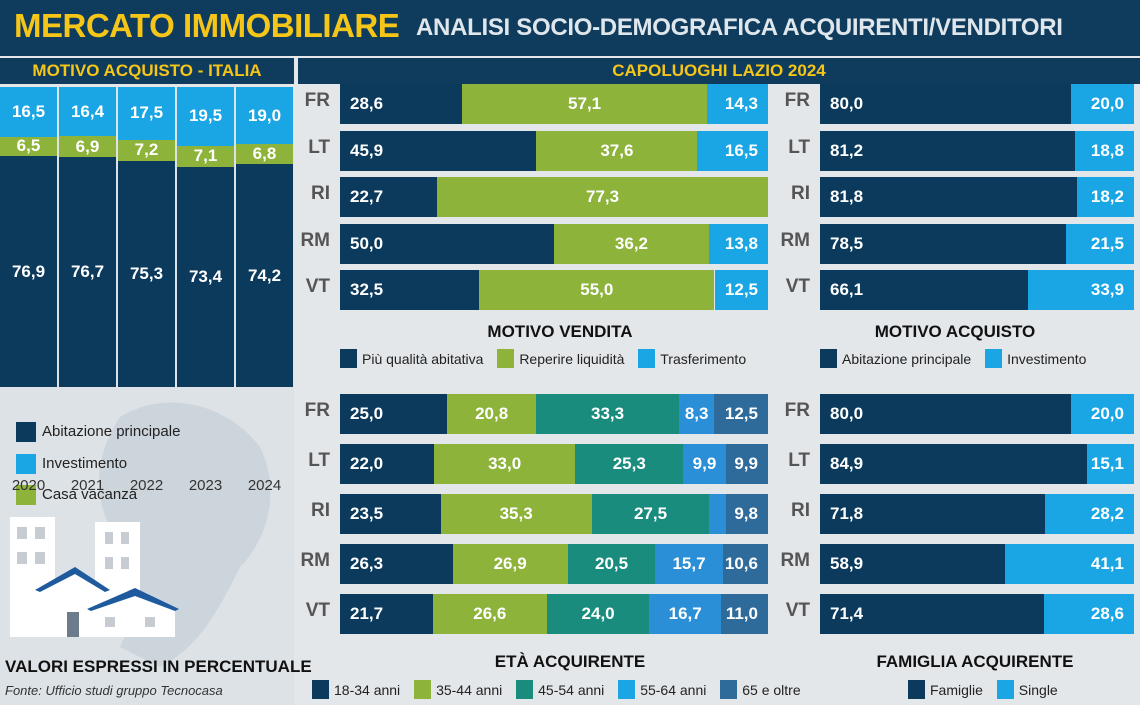 Image resolution: width=1140 pixels, height=705 pixels. What do you see at coordinates (570, 661) in the screenshot?
I see `section-title-eta: ETÀ ACQUIRENTE` at bounding box center [570, 661].